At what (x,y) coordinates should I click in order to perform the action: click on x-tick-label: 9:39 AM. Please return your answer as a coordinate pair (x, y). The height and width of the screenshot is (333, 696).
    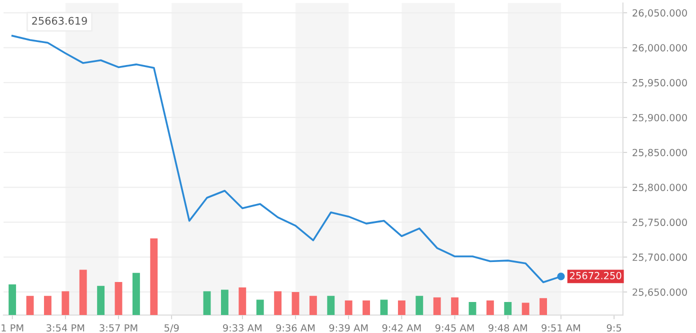
    Looking at the image, I should click on (348, 328).